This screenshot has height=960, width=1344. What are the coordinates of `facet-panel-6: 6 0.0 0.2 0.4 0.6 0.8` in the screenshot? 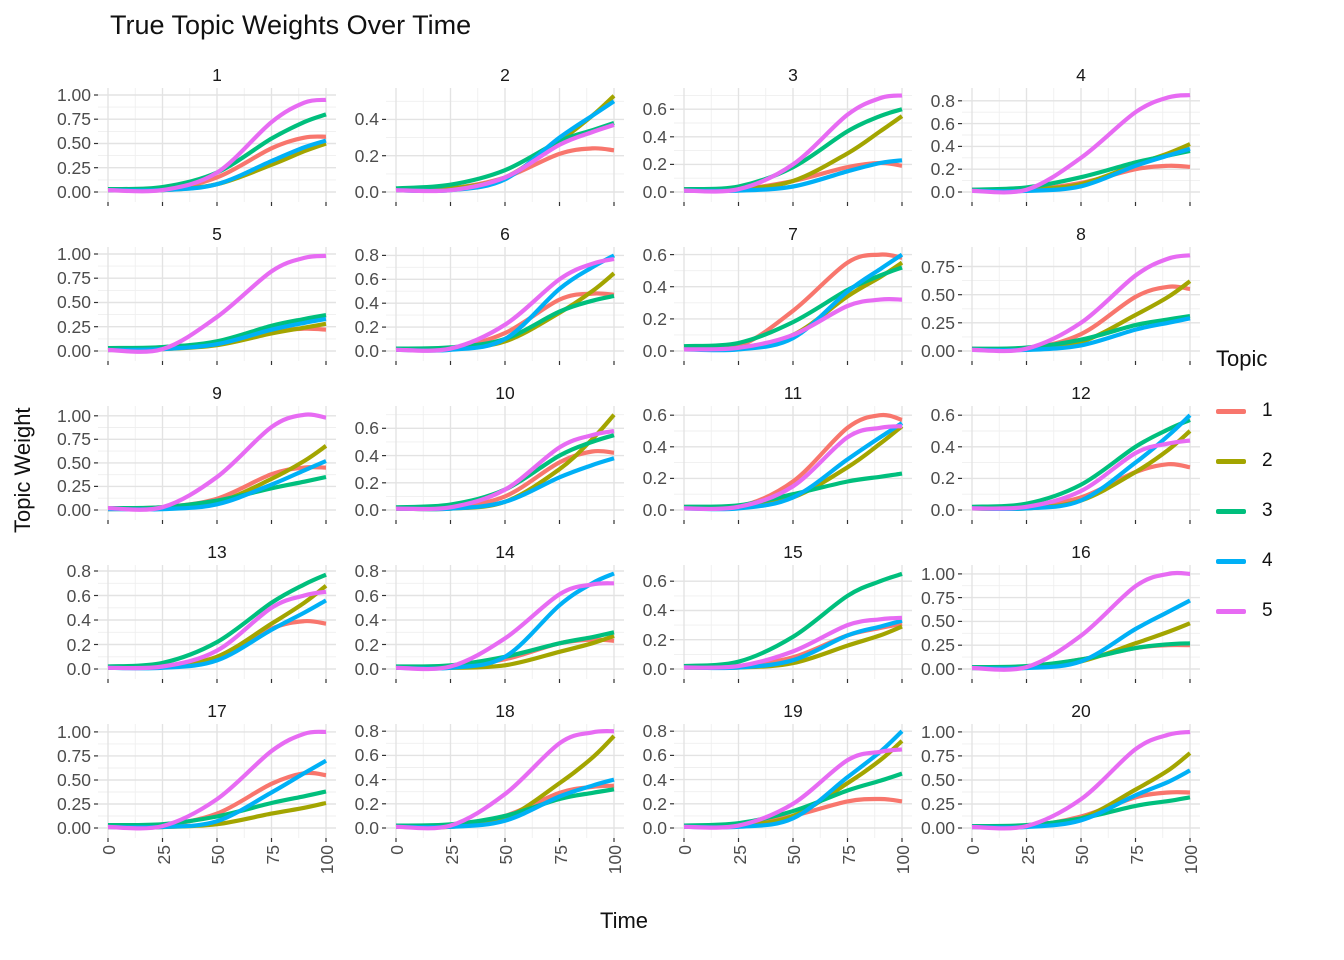 It's located at (480, 294).